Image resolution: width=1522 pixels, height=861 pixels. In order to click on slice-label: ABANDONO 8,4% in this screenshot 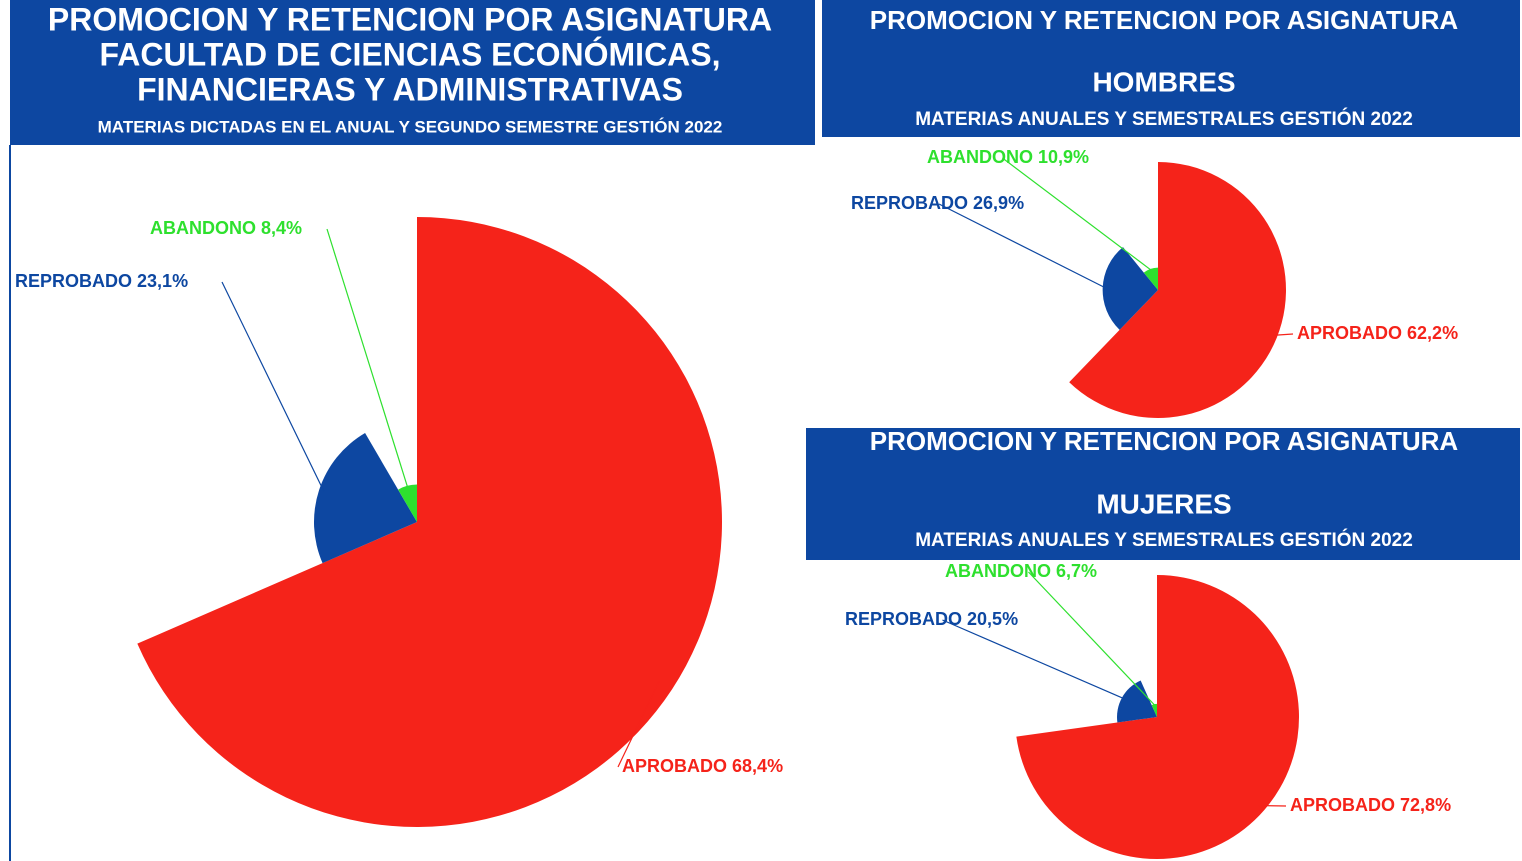, I will do `click(226, 228)`.